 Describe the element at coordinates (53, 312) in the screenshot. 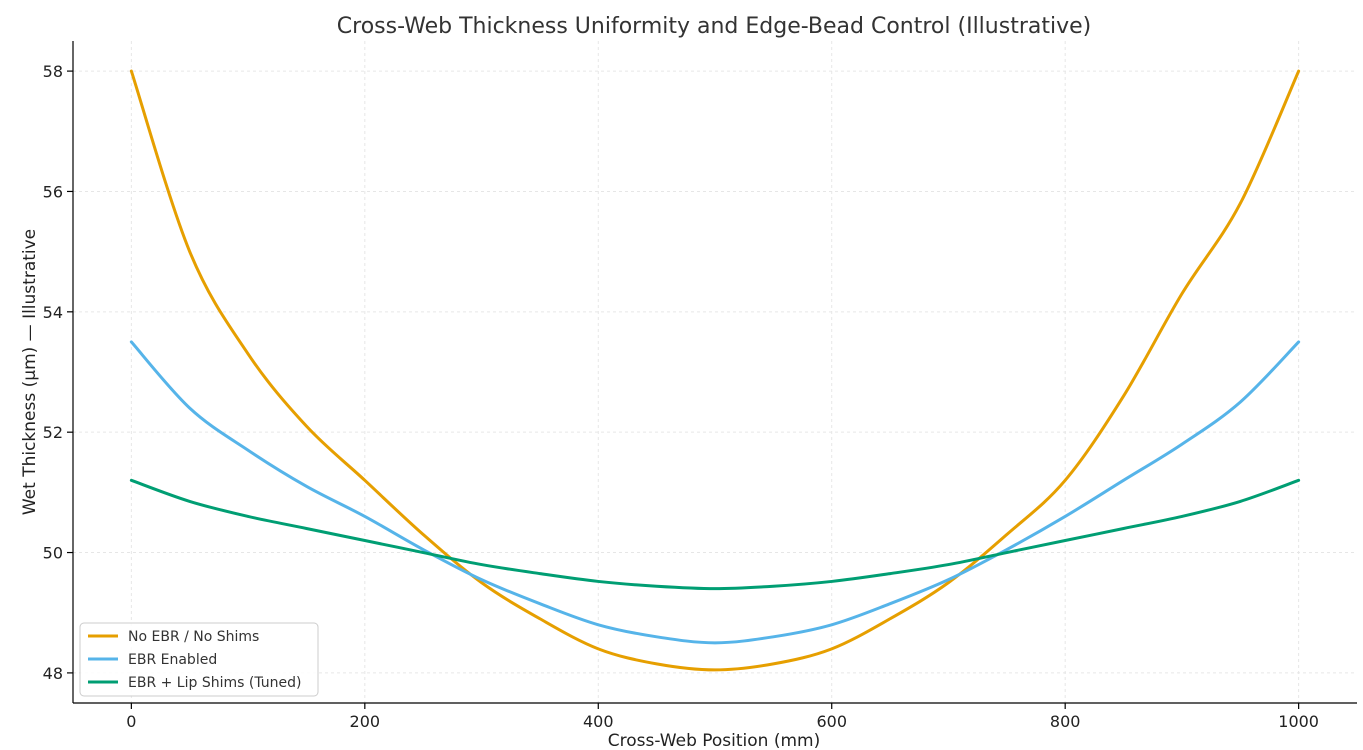

I see `y-tick-label: 54` at that location.